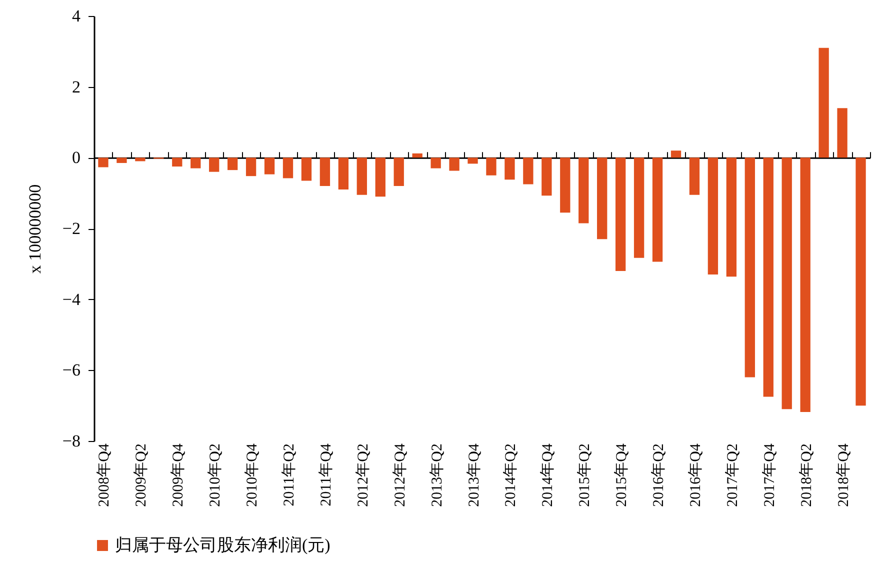 The height and width of the screenshot is (586, 874). What do you see at coordinates (363, 475) in the screenshot?
I see `x-tick-label: 2012年Q2` at bounding box center [363, 475].